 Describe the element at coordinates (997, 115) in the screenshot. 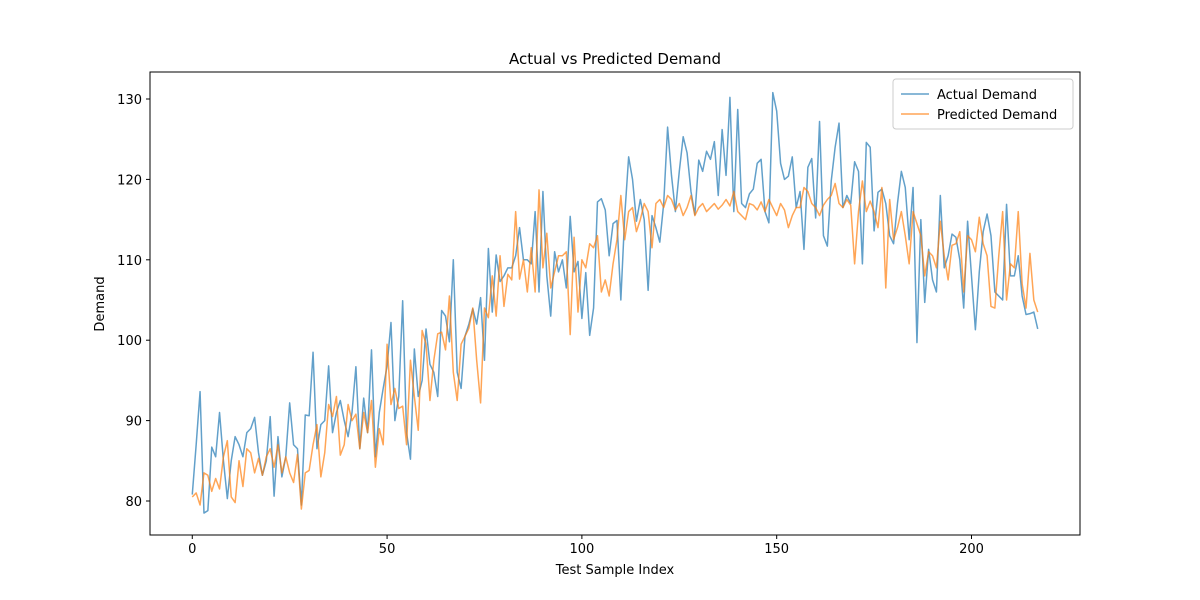

I see `legend-label: Predicted Demand` at that location.